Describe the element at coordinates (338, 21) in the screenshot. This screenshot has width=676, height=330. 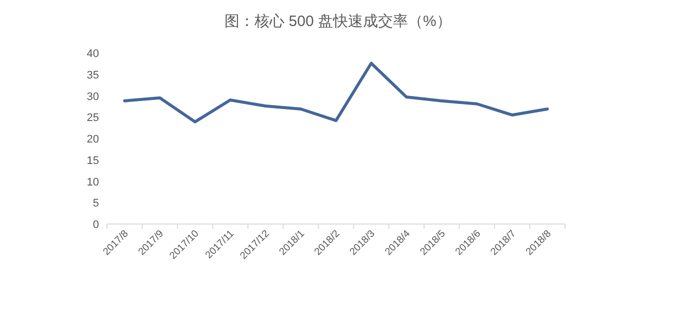
I see `chart-title: 图：核心 500 盘快速成交率（%）` at that location.